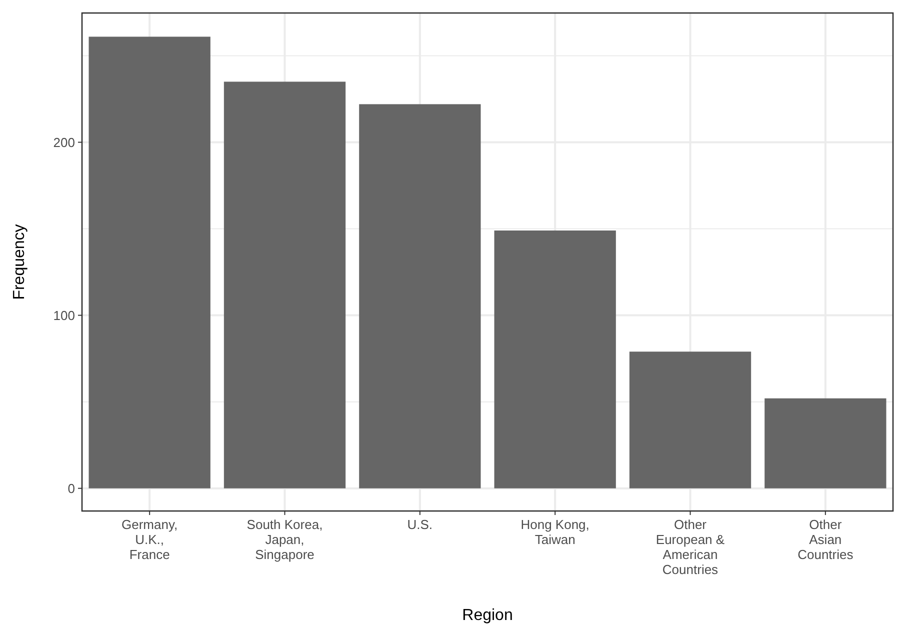  Describe the element at coordinates (487, 615) in the screenshot. I see `x-axis-title: Region` at that location.